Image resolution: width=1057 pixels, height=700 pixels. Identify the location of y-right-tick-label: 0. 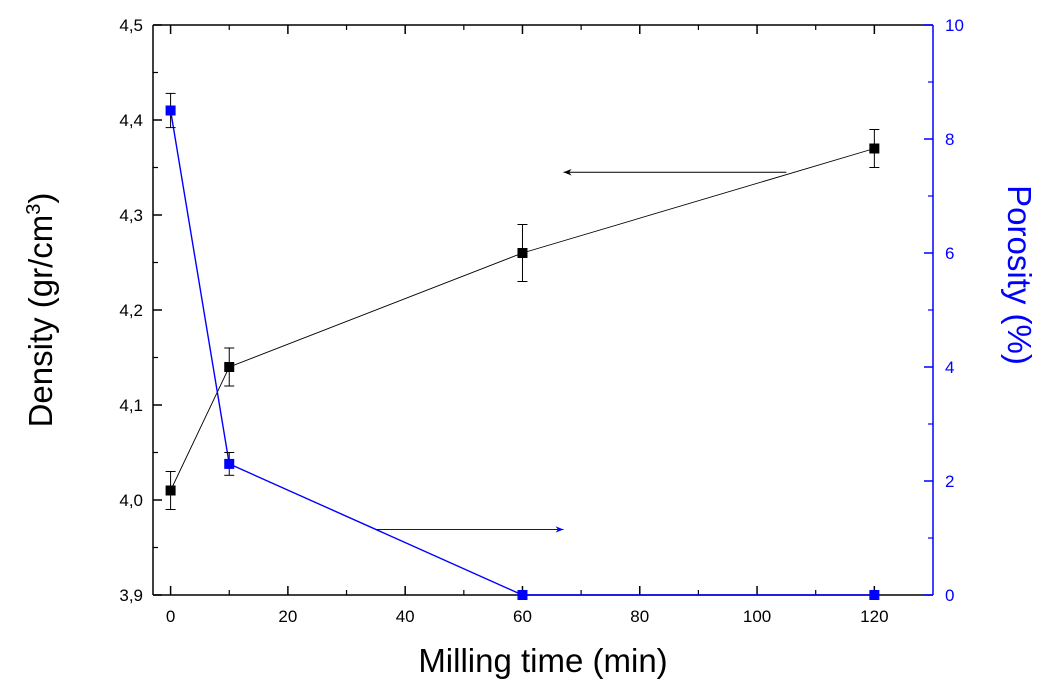
(949, 595).